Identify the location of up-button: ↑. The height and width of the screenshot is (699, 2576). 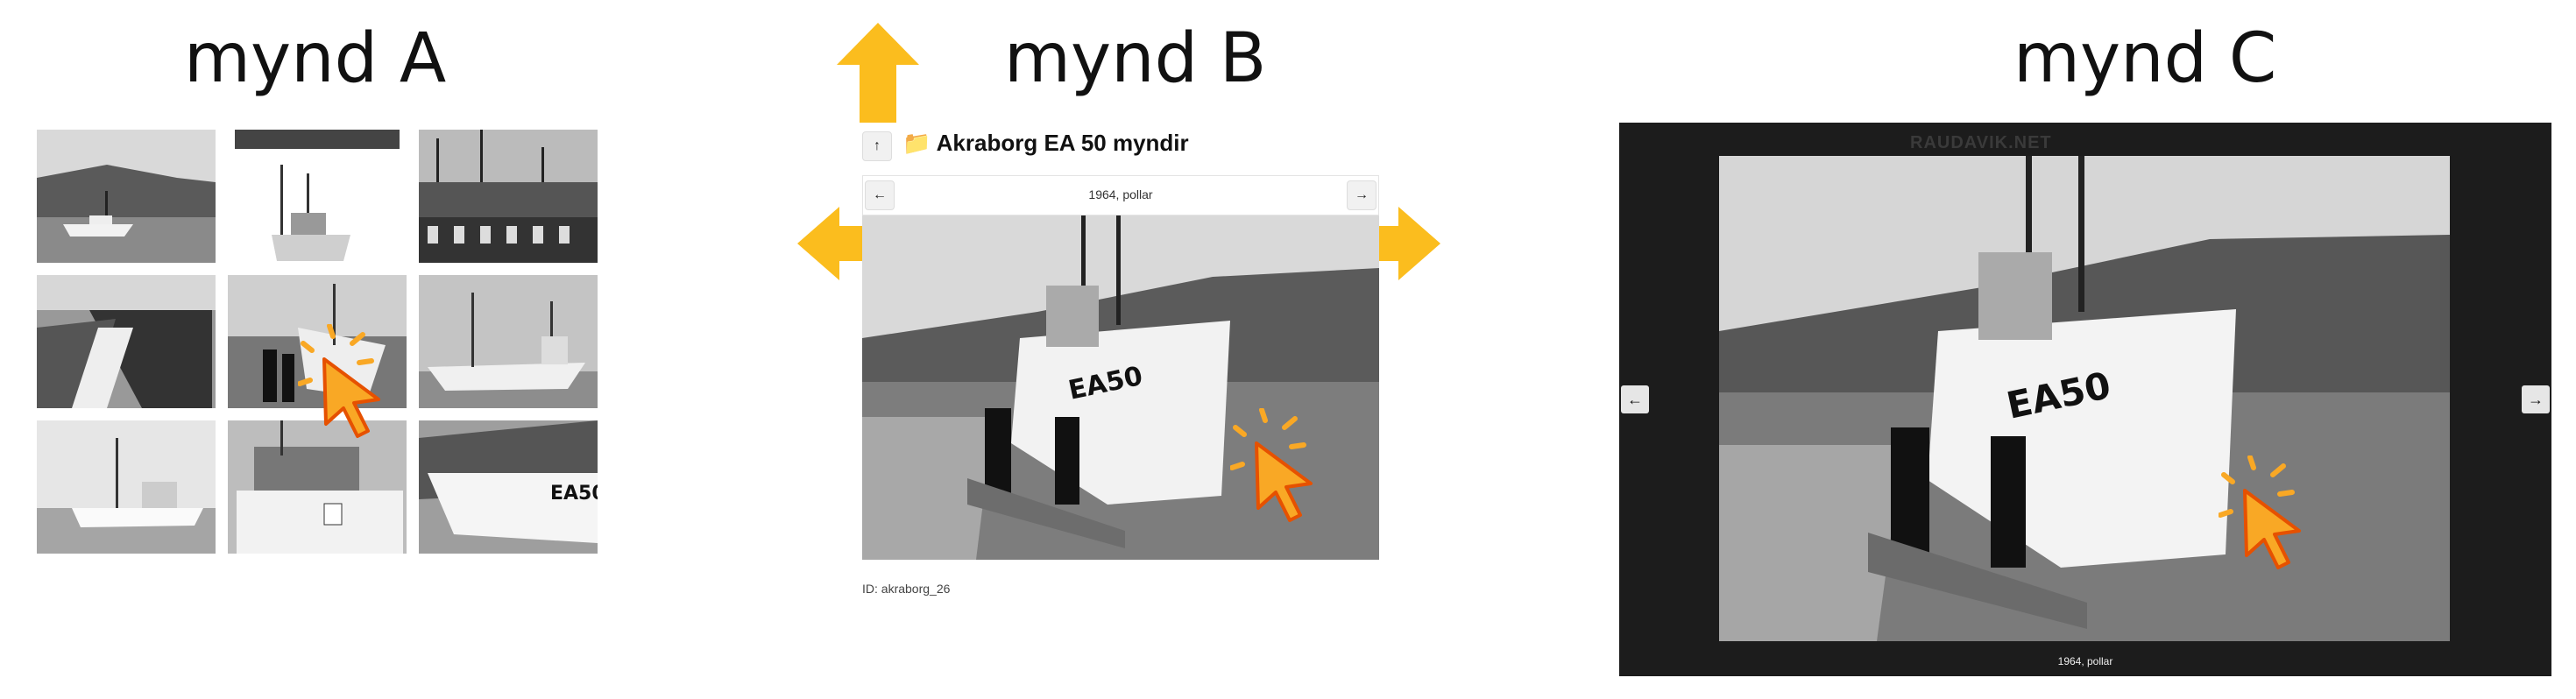
(877, 146).